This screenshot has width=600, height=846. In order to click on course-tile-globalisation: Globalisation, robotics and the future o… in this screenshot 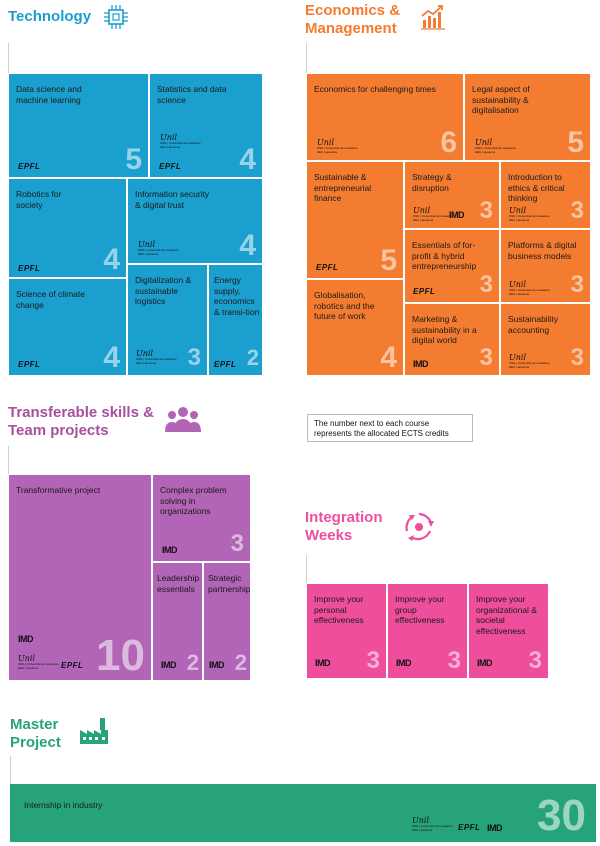, I will do `click(355, 327)`.